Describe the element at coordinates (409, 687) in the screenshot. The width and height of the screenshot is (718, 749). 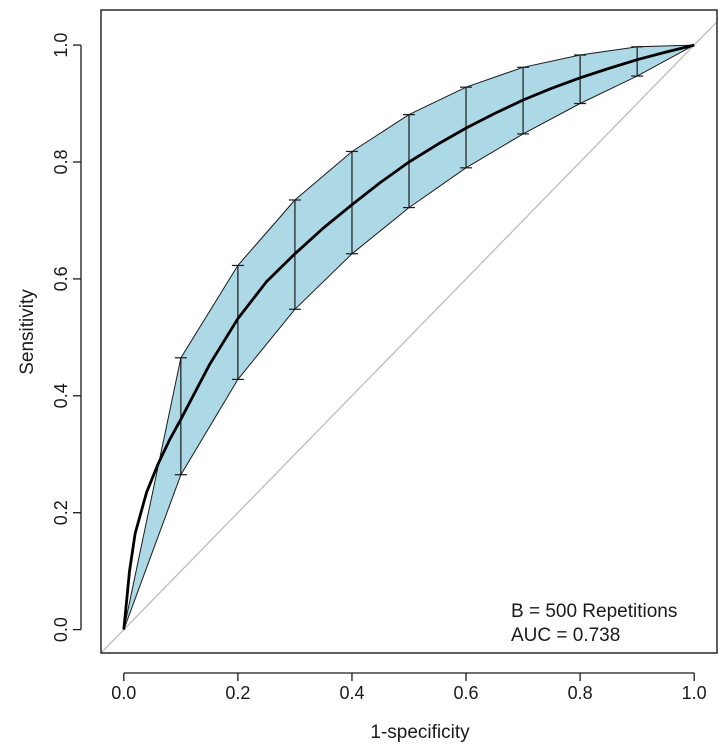
I see `x-axis: 0.0 0.2 0.4 0.6 0.8 1.0` at that location.